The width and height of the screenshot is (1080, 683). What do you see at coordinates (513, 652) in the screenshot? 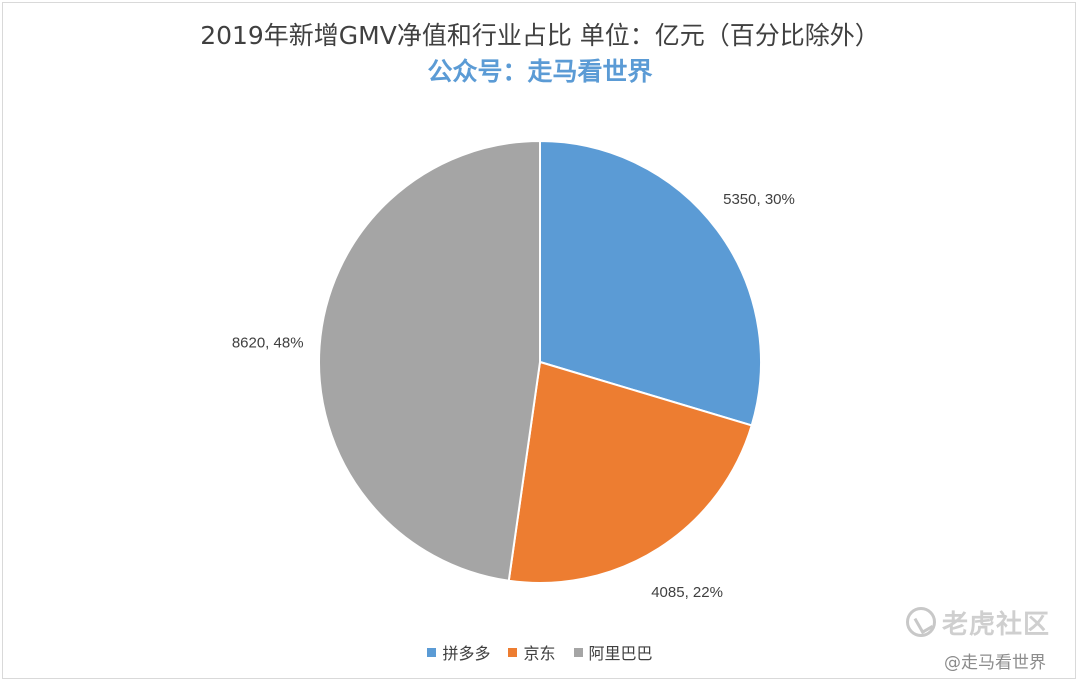
I see `legend-swatch-jd` at bounding box center [513, 652].